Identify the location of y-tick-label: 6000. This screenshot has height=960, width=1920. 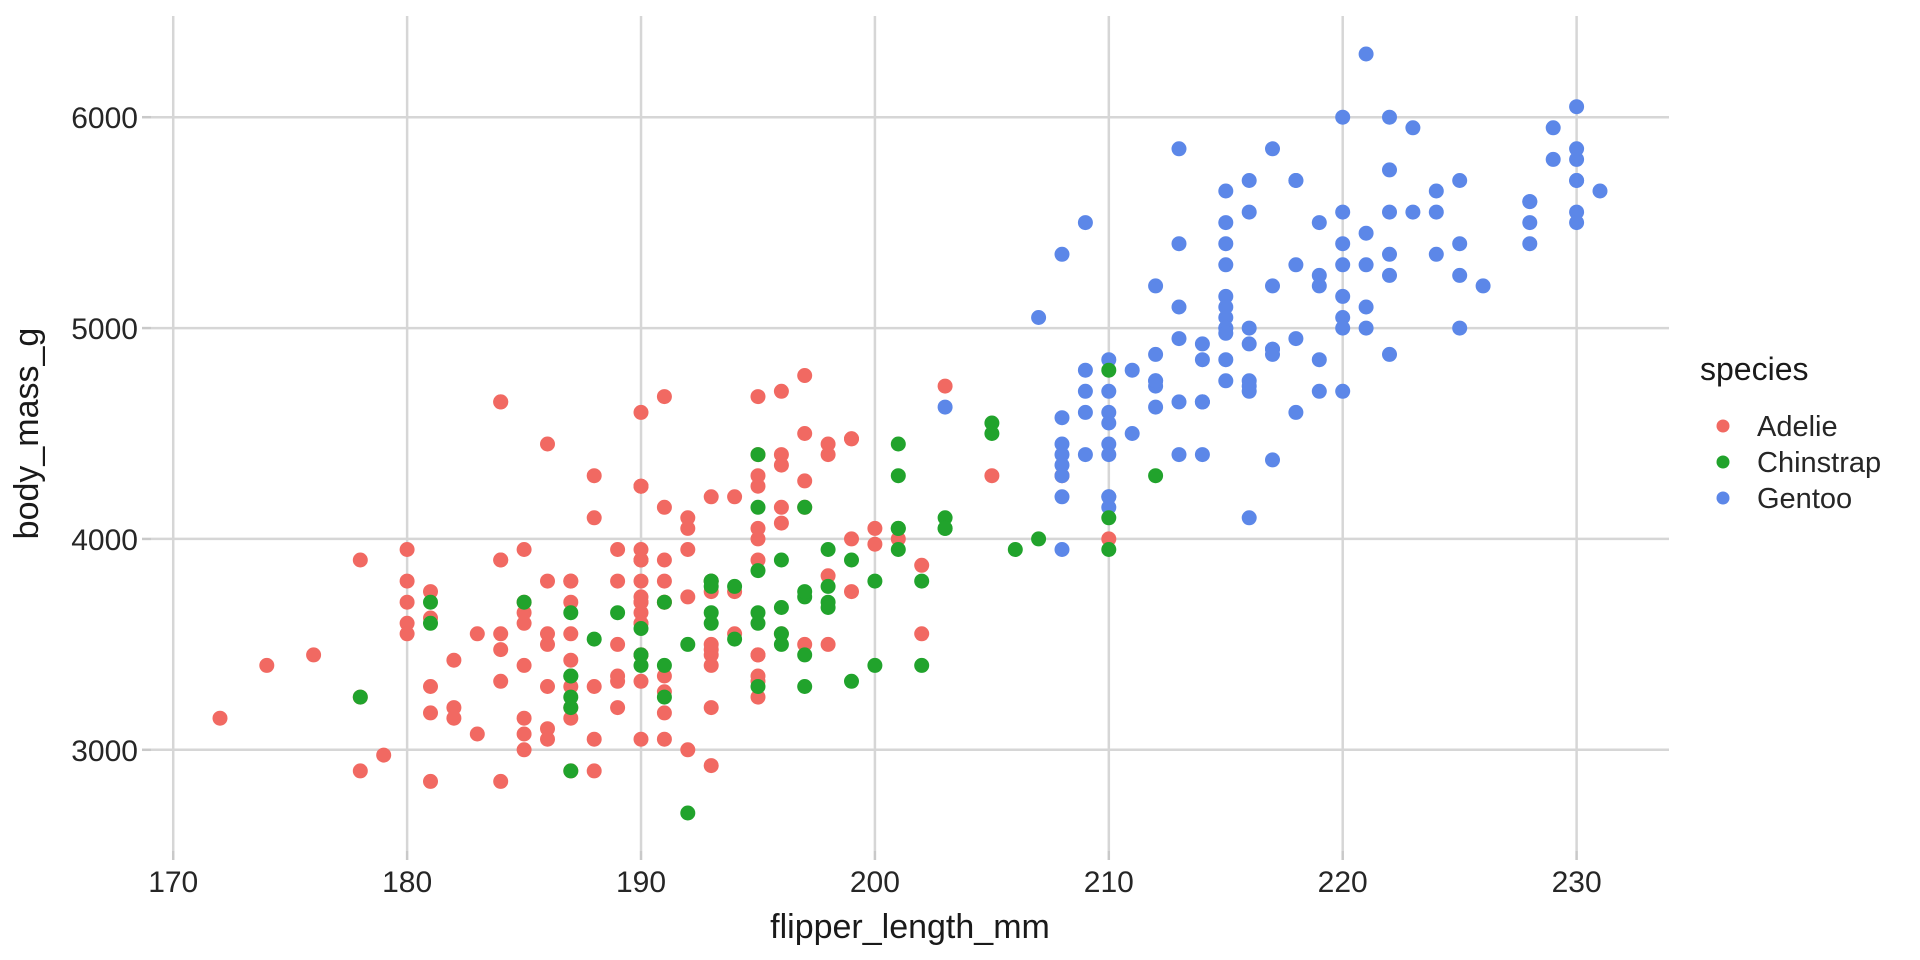
(104, 118).